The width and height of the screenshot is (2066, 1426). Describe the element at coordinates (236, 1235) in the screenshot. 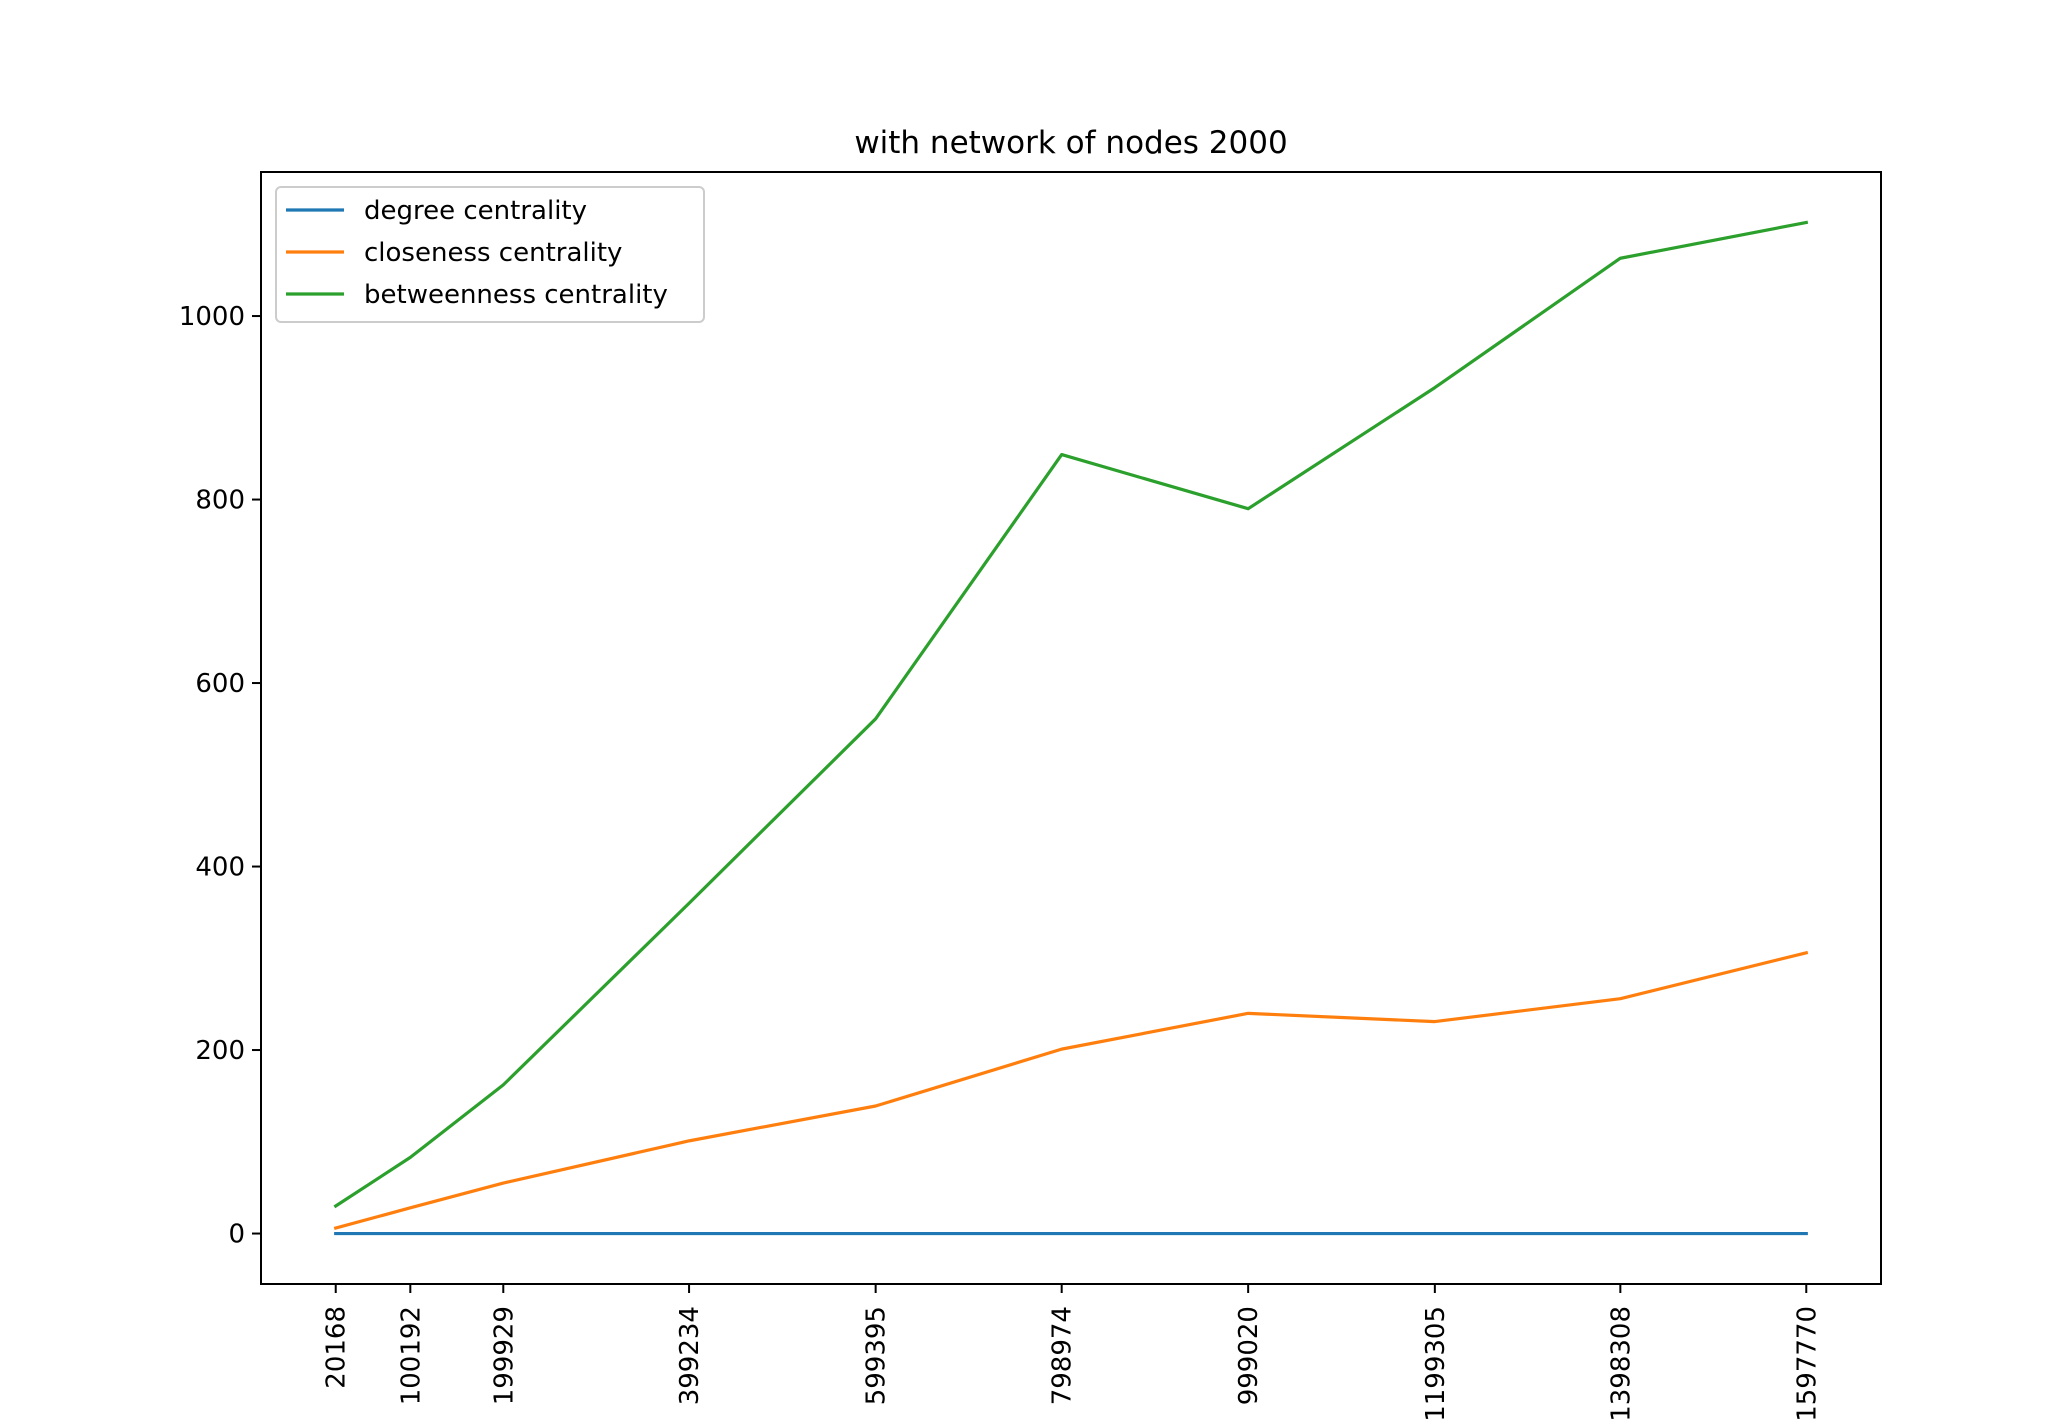

I see `y-tick-label: 0` at that location.